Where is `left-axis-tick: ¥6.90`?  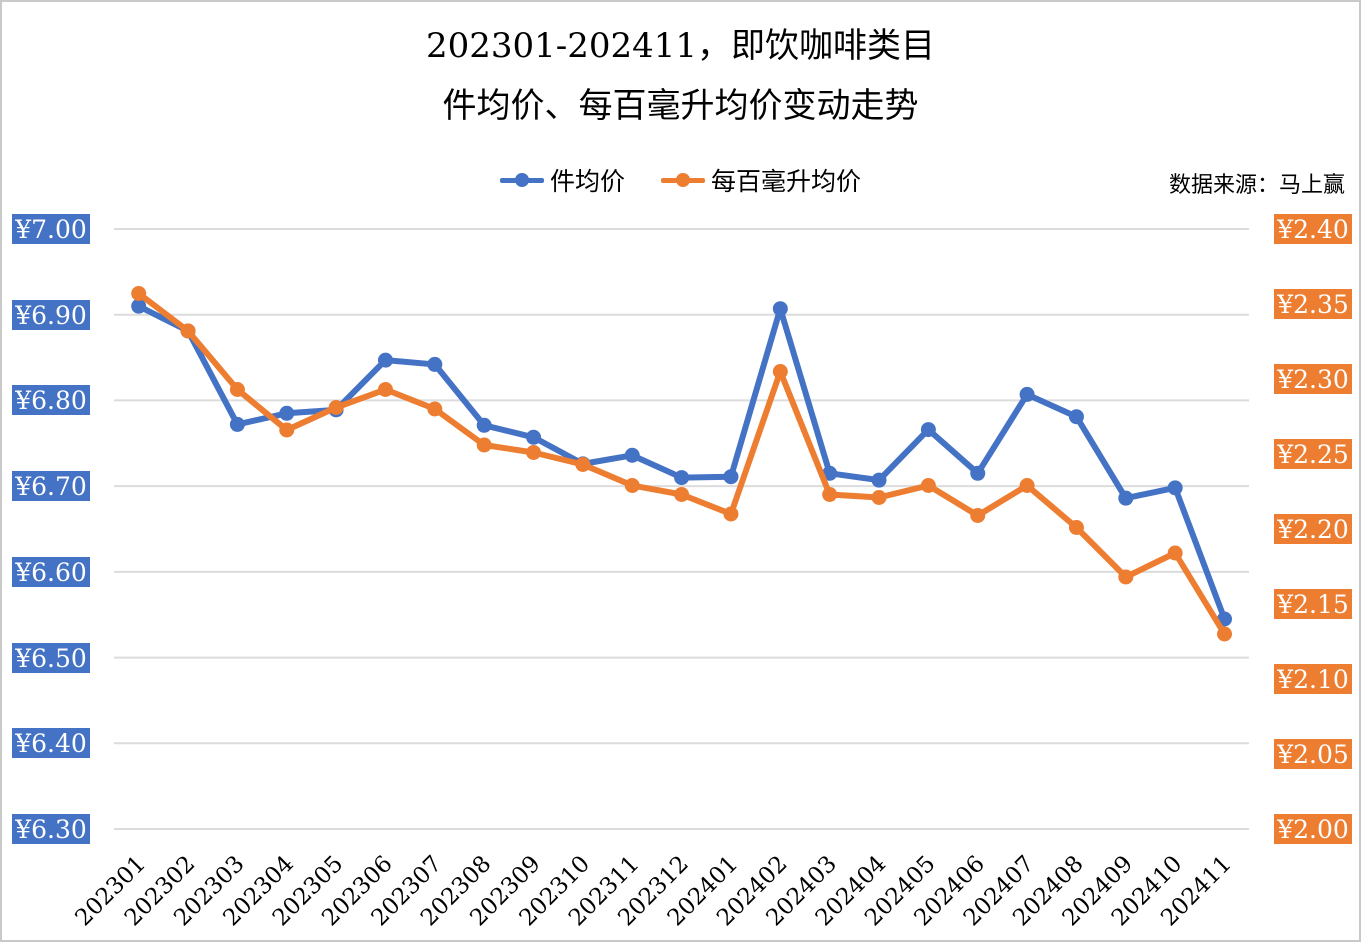
left-axis-tick: ¥6.90 is located at coordinates (51, 314).